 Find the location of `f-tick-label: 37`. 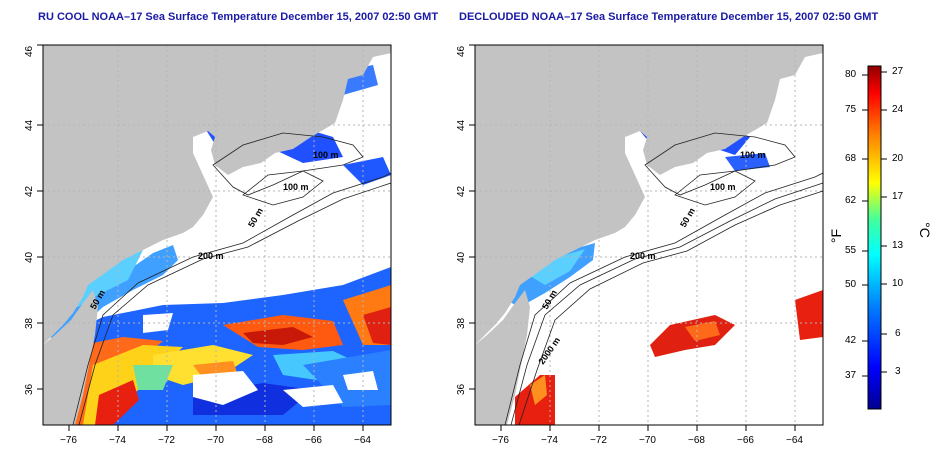

f-tick-label: 37 is located at coordinates (851, 375).